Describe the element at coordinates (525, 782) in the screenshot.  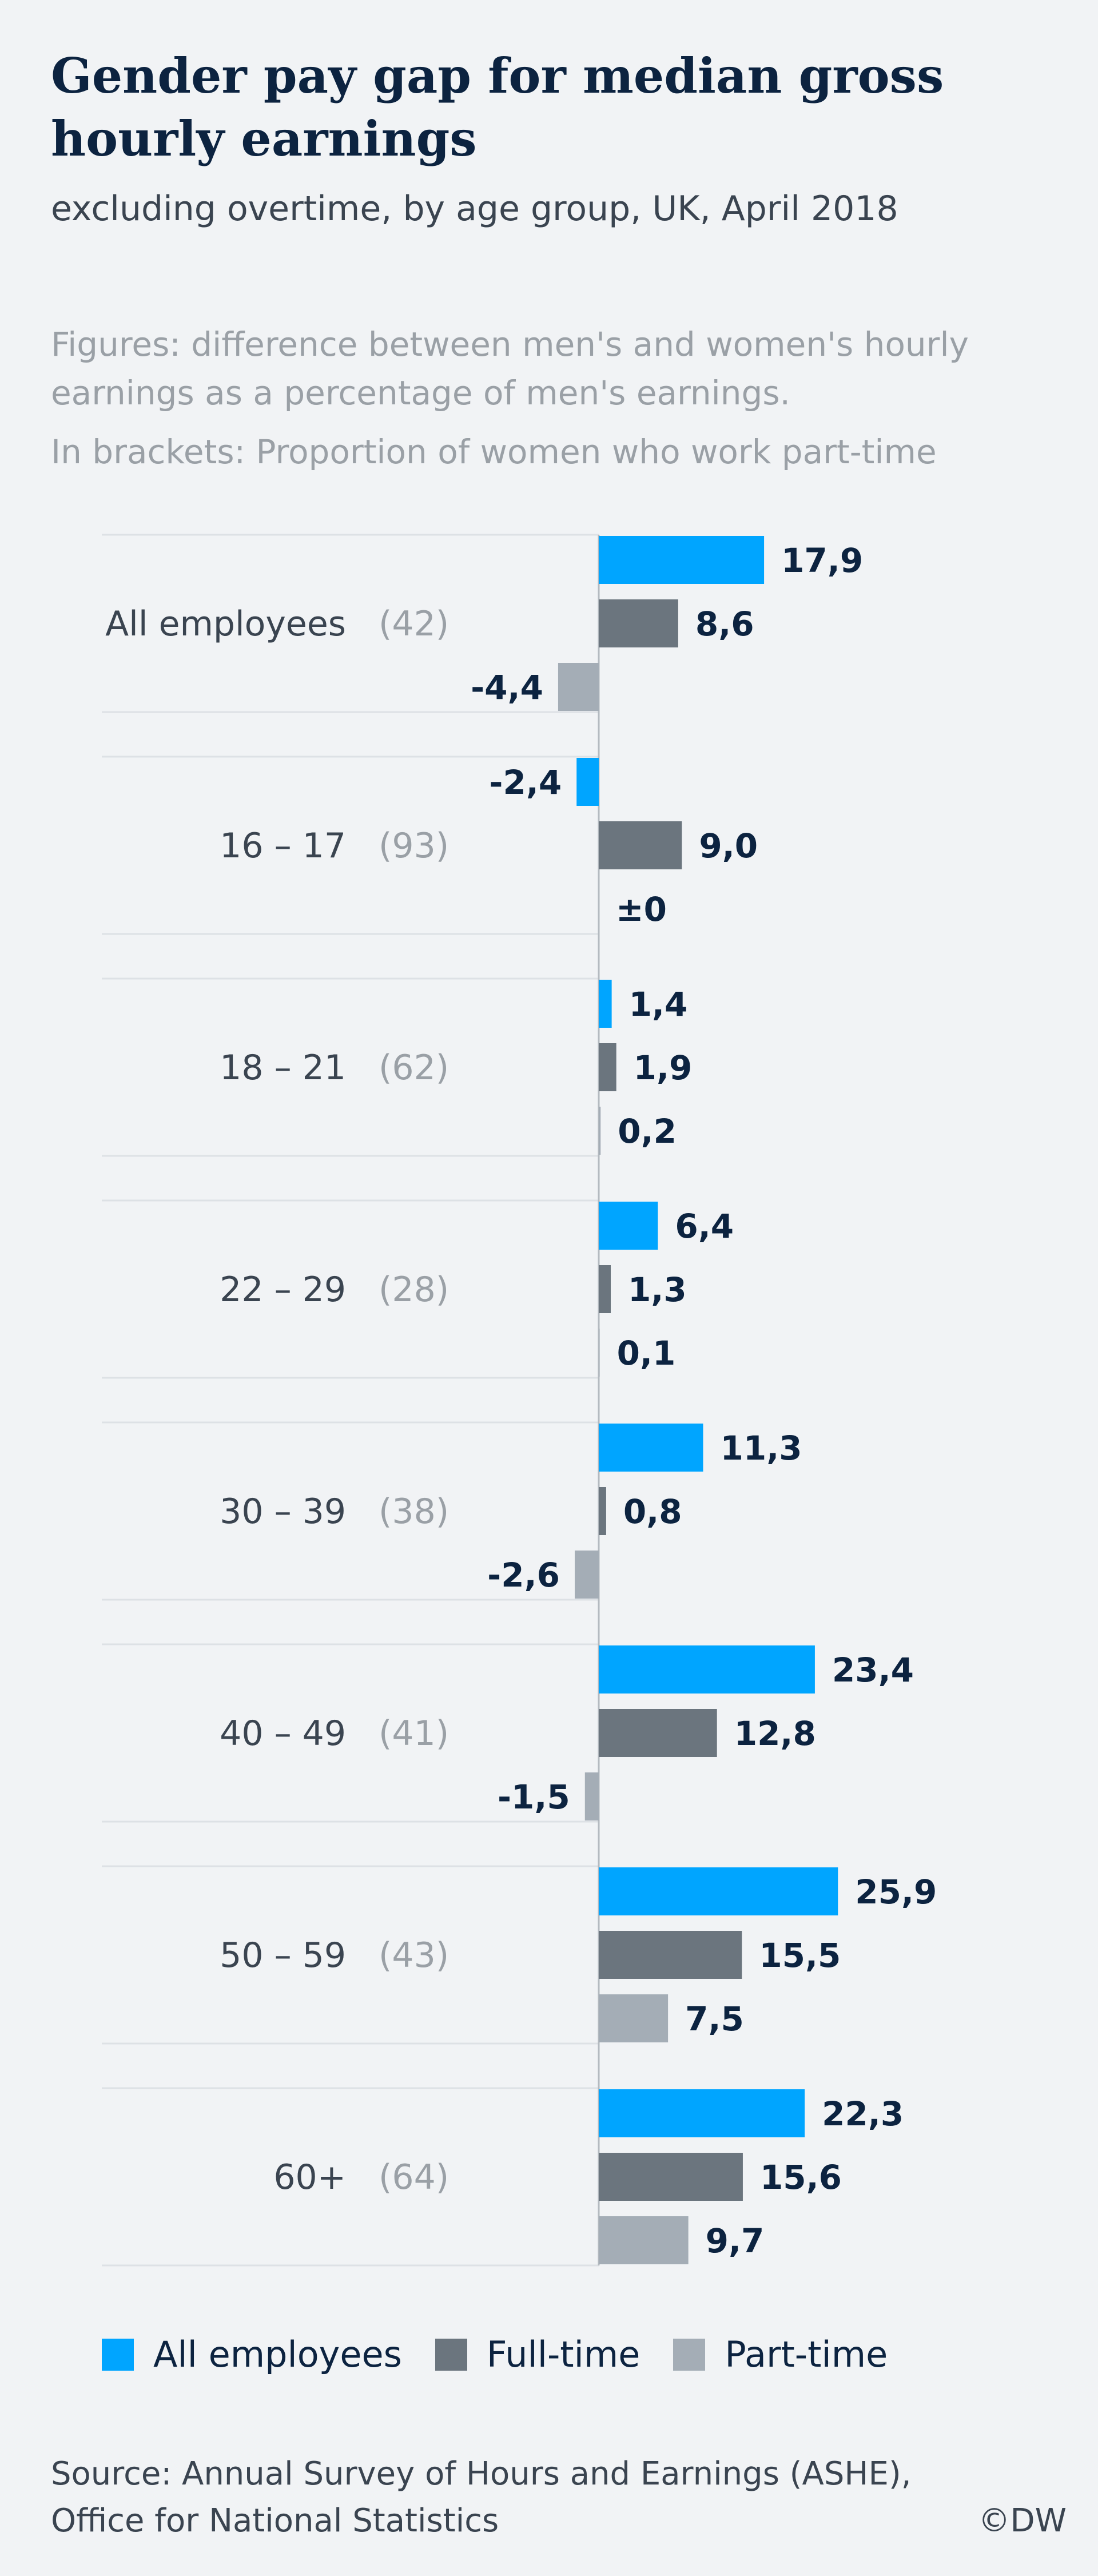
I see `data-label-all-employees: -2,4` at that location.